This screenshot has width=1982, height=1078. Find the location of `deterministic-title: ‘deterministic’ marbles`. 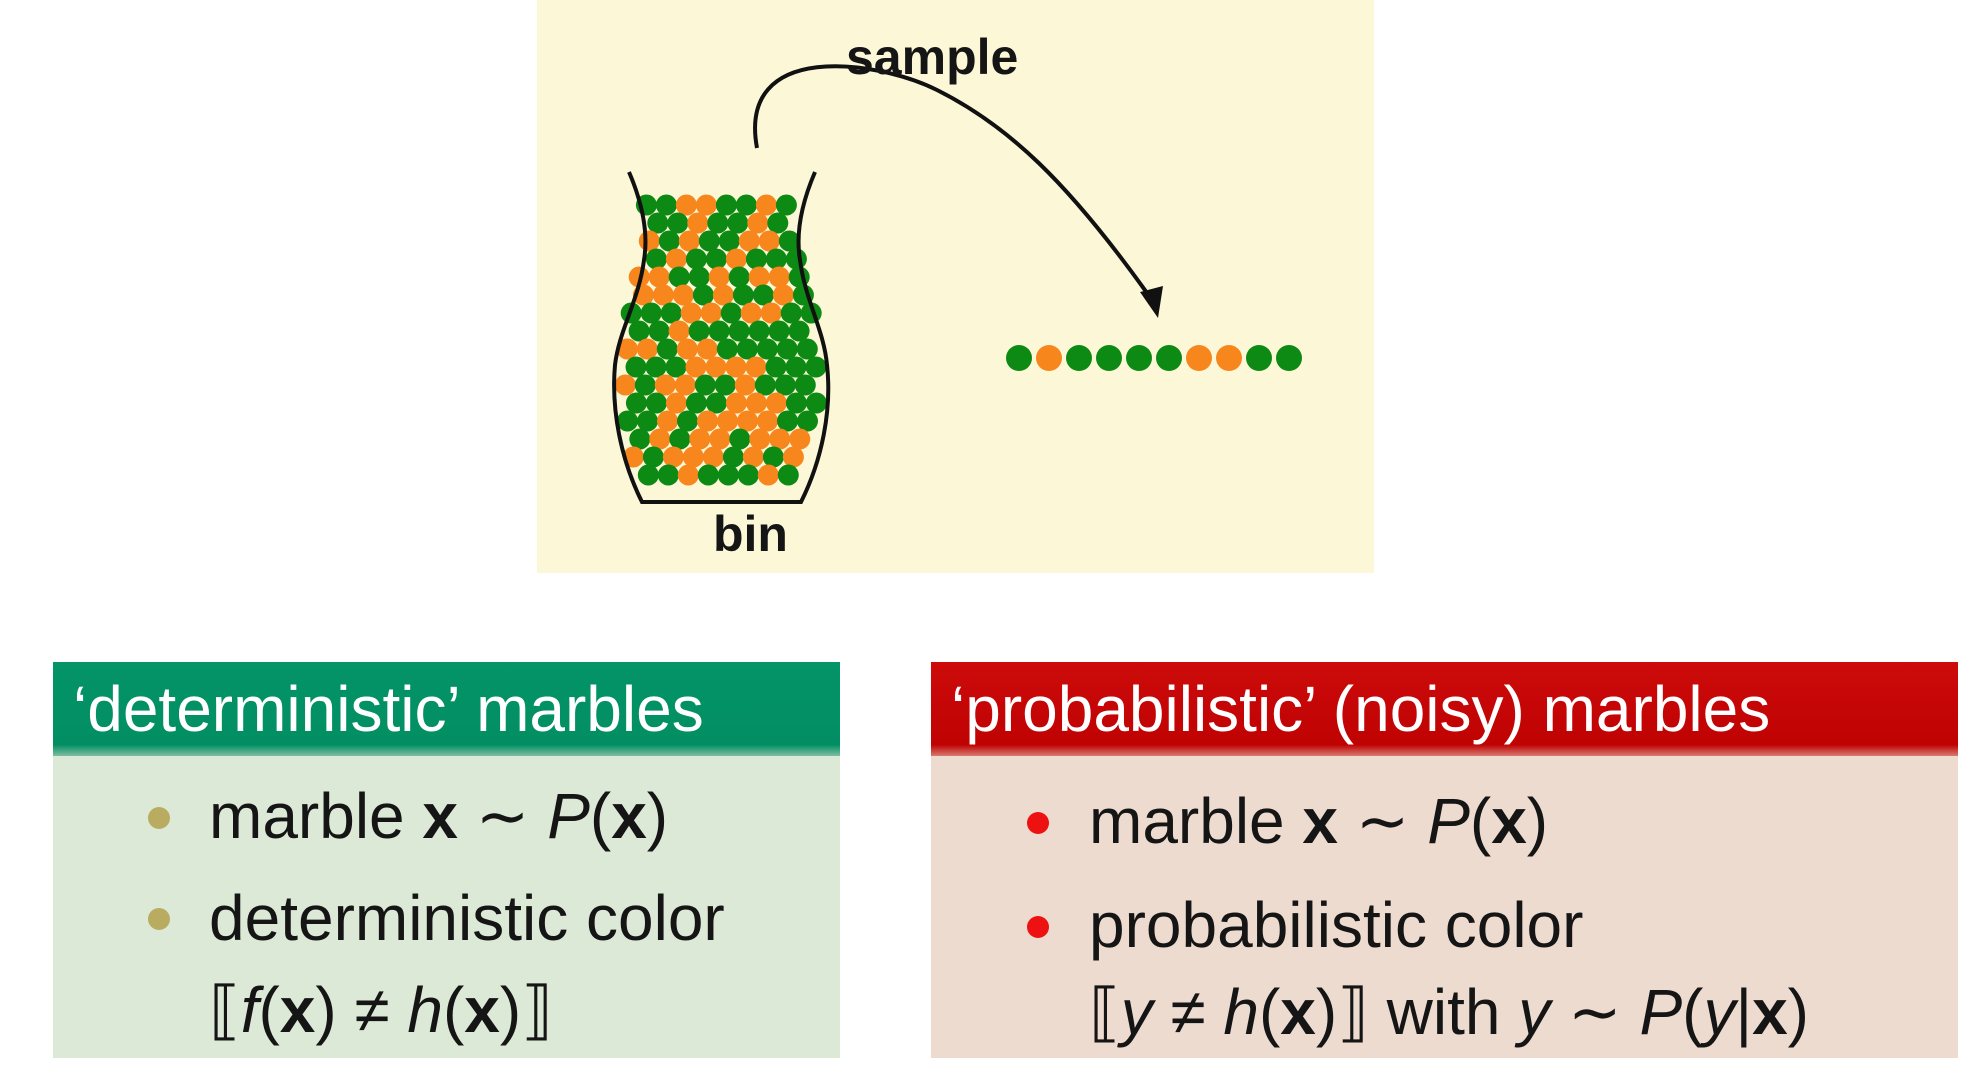

deterministic-title: ‘deterministic’ marbles is located at coordinates (446, 709).